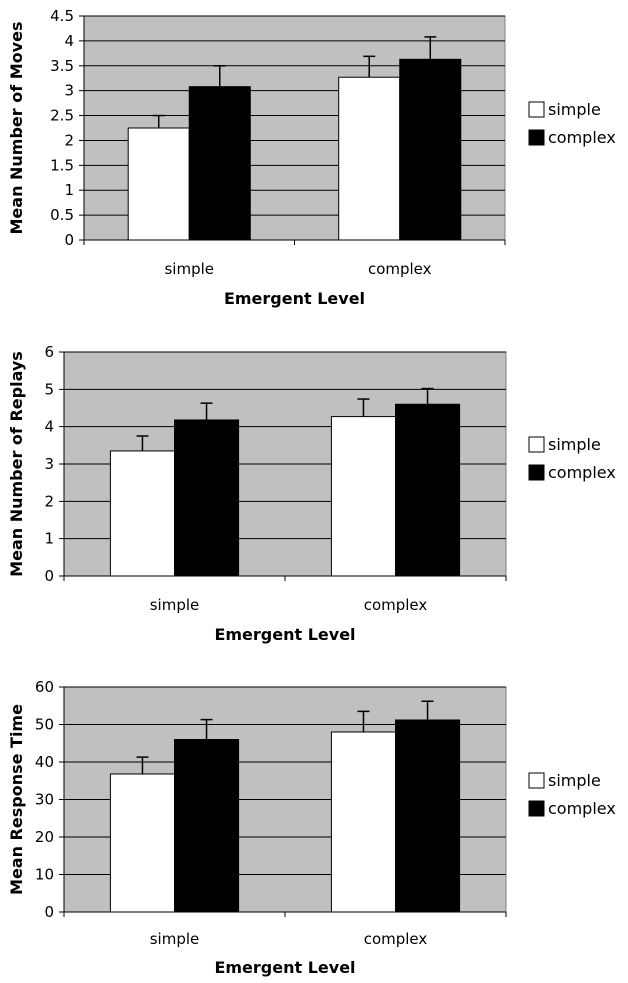  What do you see at coordinates (44, 762) in the screenshot?
I see `y-tick-label: 40` at bounding box center [44, 762].